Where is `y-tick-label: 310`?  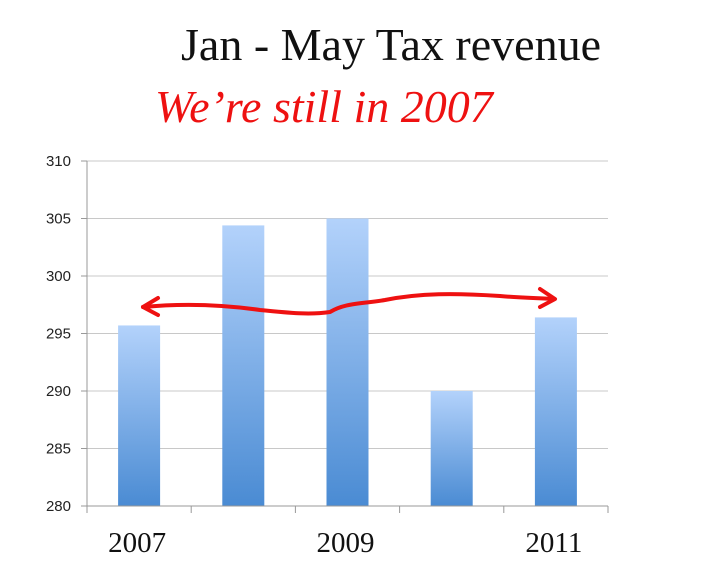 y-tick-label: 310 is located at coordinates (58, 161).